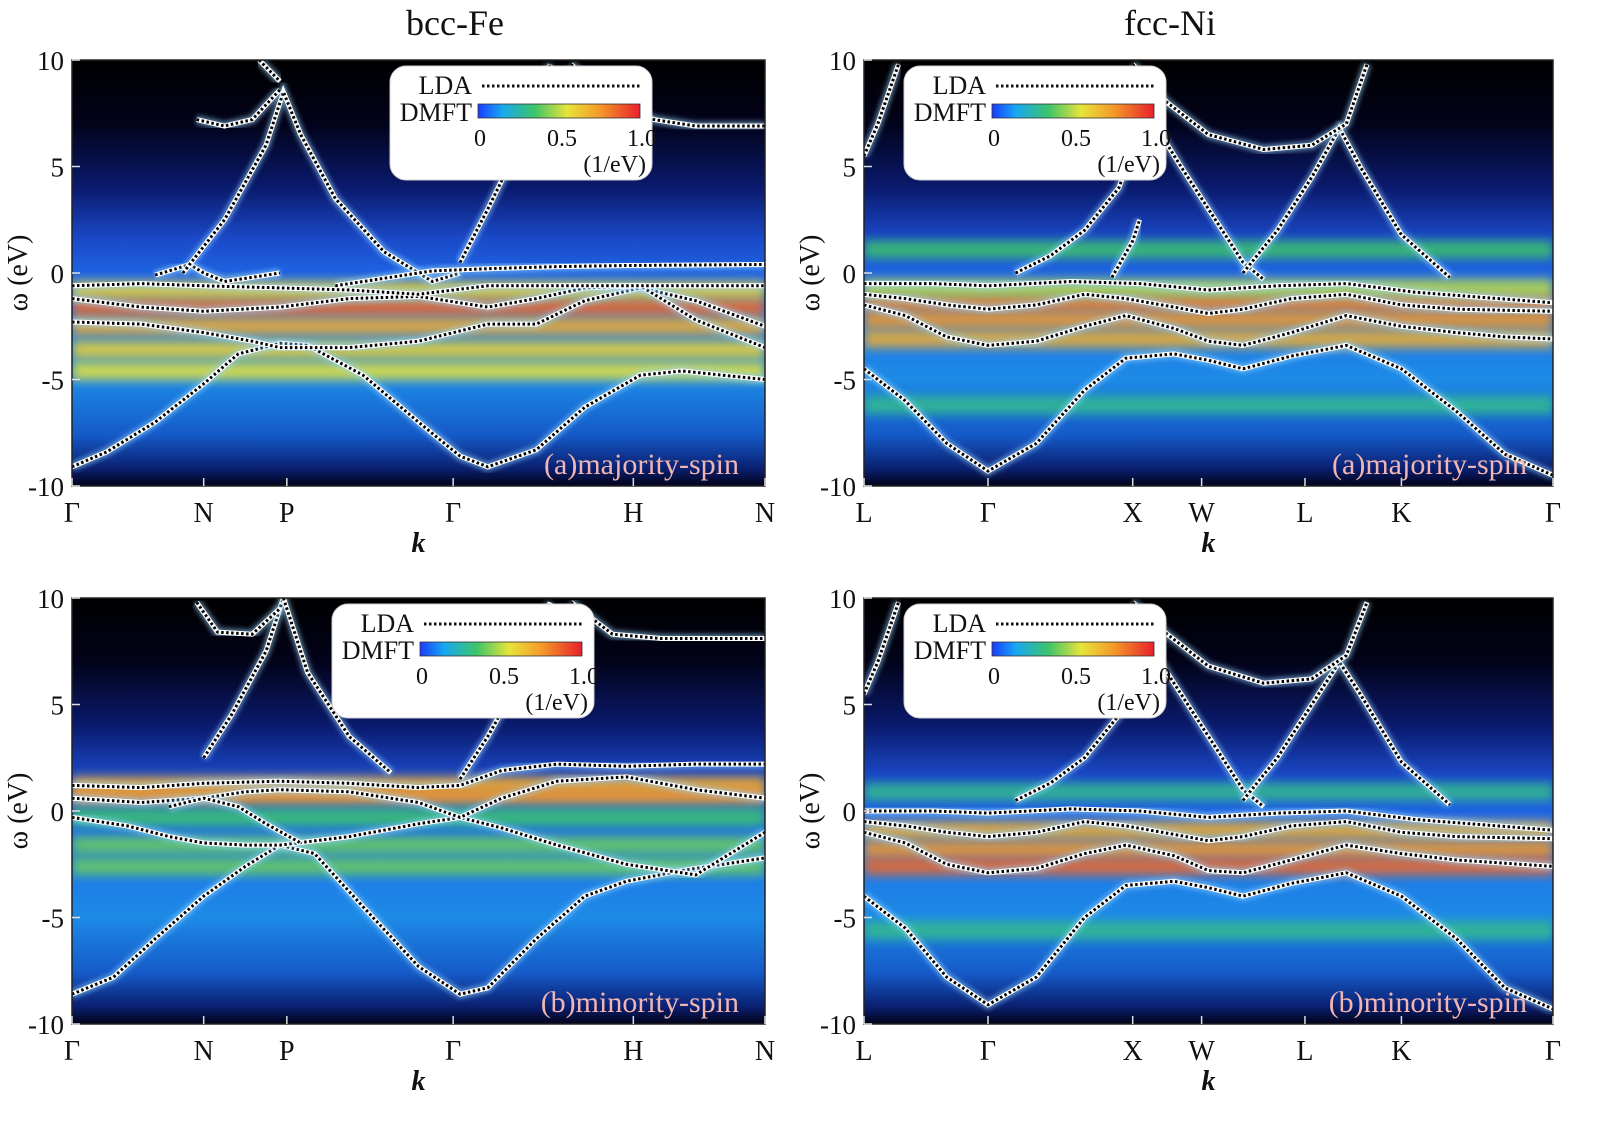 This screenshot has width=1618, height=1144. What do you see at coordinates (287, 1051) in the screenshot?
I see `k-point-label: P` at bounding box center [287, 1051].